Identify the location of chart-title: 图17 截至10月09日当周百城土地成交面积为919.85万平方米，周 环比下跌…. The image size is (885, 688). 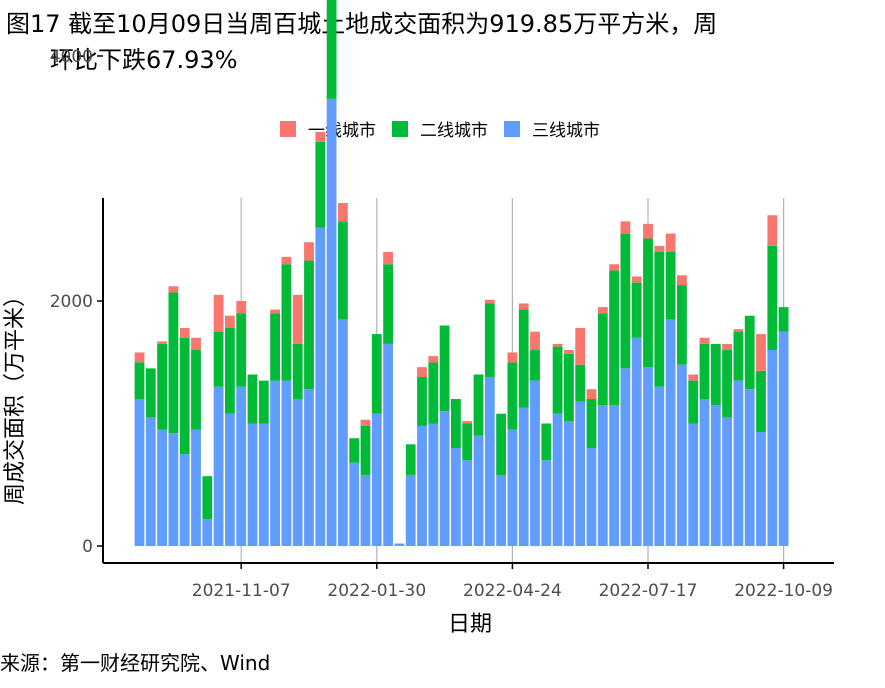
(441, 42).